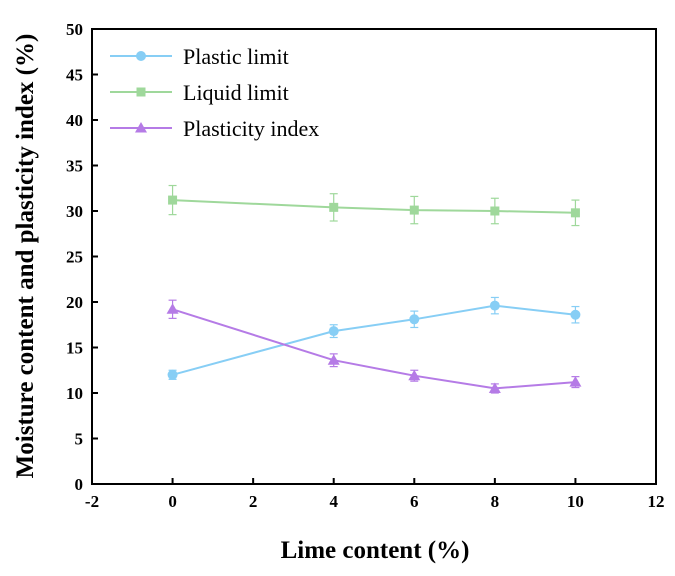 This screenshot has height=576, width=675. Describe the element at coordinates (74, 211) in the screenshot. I see `y-tick-label: 30` at that location.